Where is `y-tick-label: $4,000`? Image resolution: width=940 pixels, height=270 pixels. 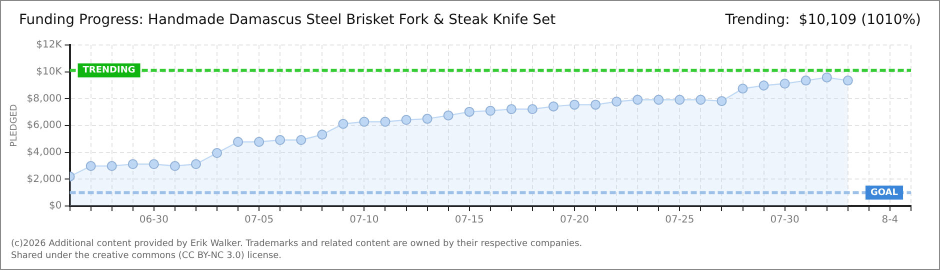 y-tick-label: $4,000 is located at coordinates (44, 152).